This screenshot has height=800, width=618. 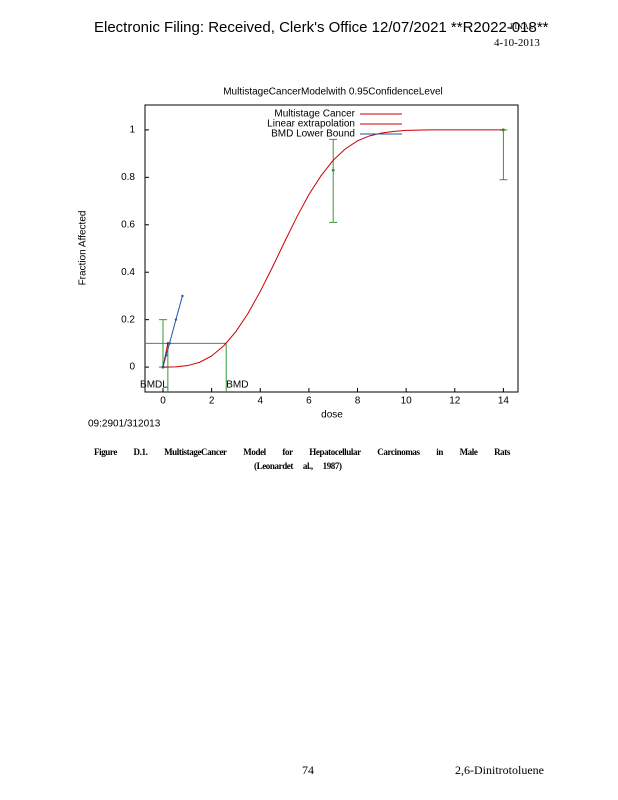 What do you see at coordinates (212, 401) in the screenshot?
I see `x-tick-label: 2` at bounding box center [212, 401].